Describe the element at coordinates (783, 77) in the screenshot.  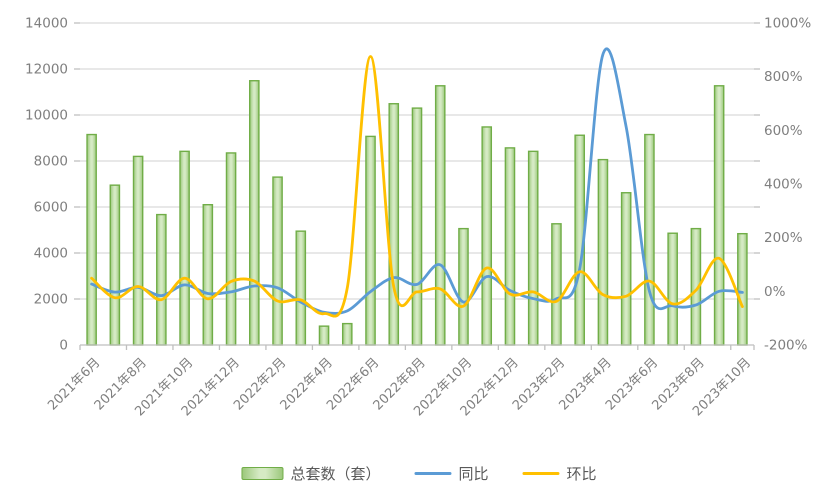
I see `right-axis-tick-label: 800%` at that location.